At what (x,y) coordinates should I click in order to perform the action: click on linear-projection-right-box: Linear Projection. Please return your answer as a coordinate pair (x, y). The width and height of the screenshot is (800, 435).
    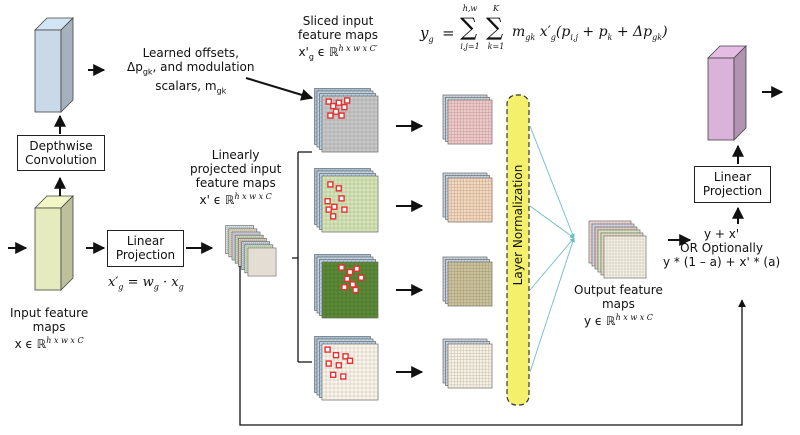
    Looking at the image, I should click on (732, 184).